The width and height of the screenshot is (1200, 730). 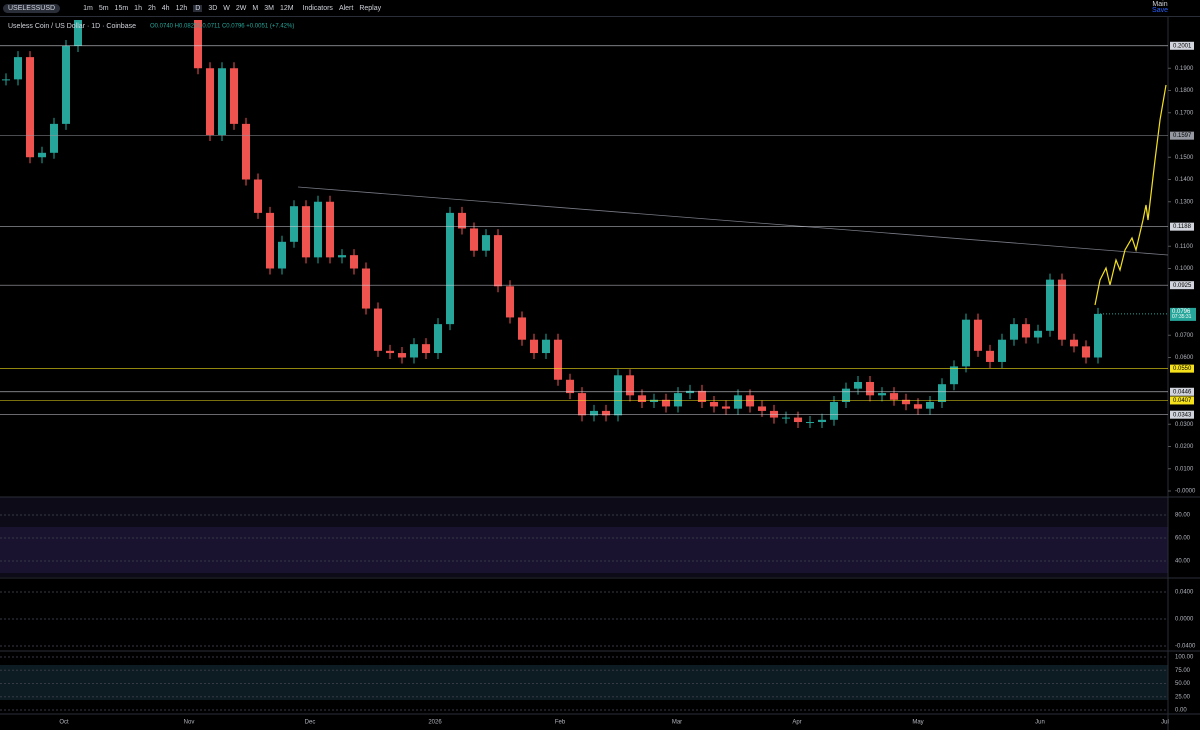 I want to click on level-label: 0.1597, so click(x=1182, y=136).